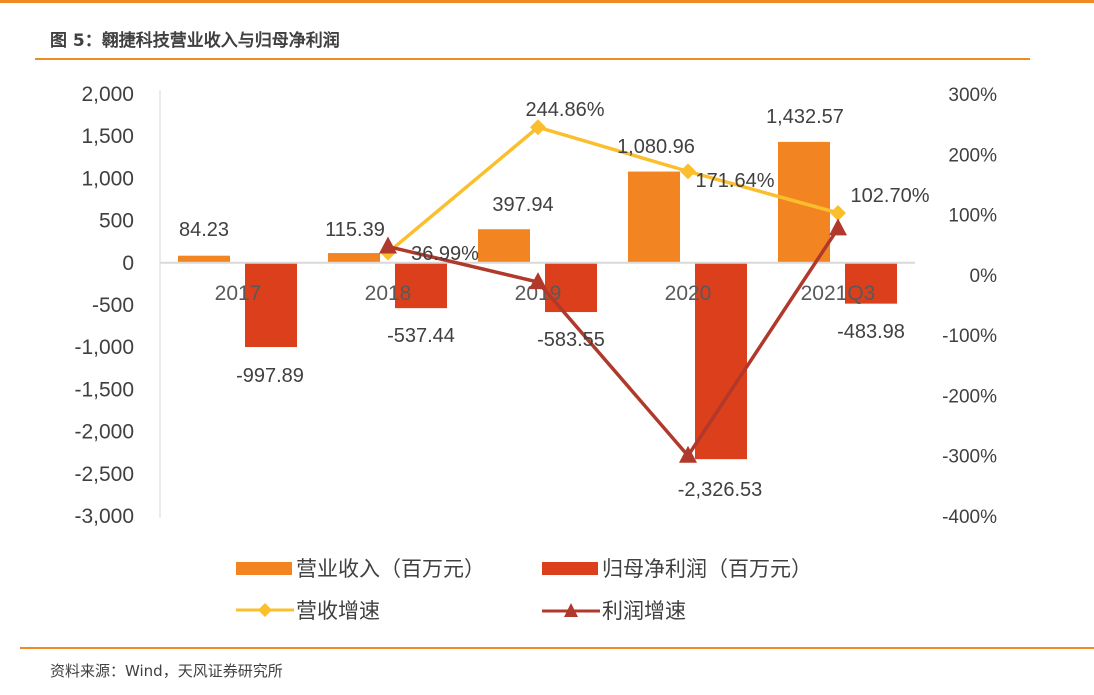 This screenshot has height=695, width=1094. Describe the element at coordinates (707, 569) in the screenshot. I see `legend-label-profit: 归母净利润（百万元）` at that location.